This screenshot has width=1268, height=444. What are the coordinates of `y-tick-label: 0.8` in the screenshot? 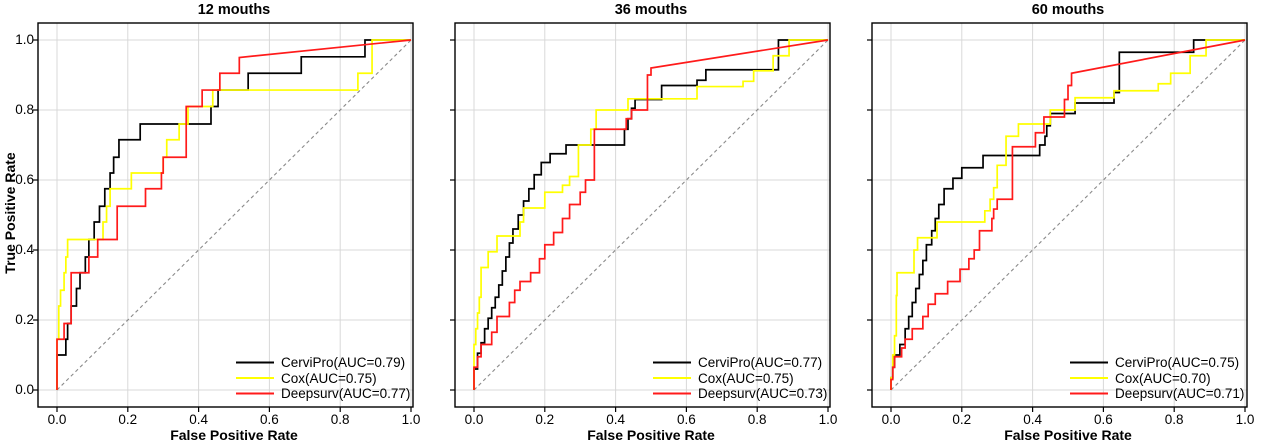 It's located at (24, 109).